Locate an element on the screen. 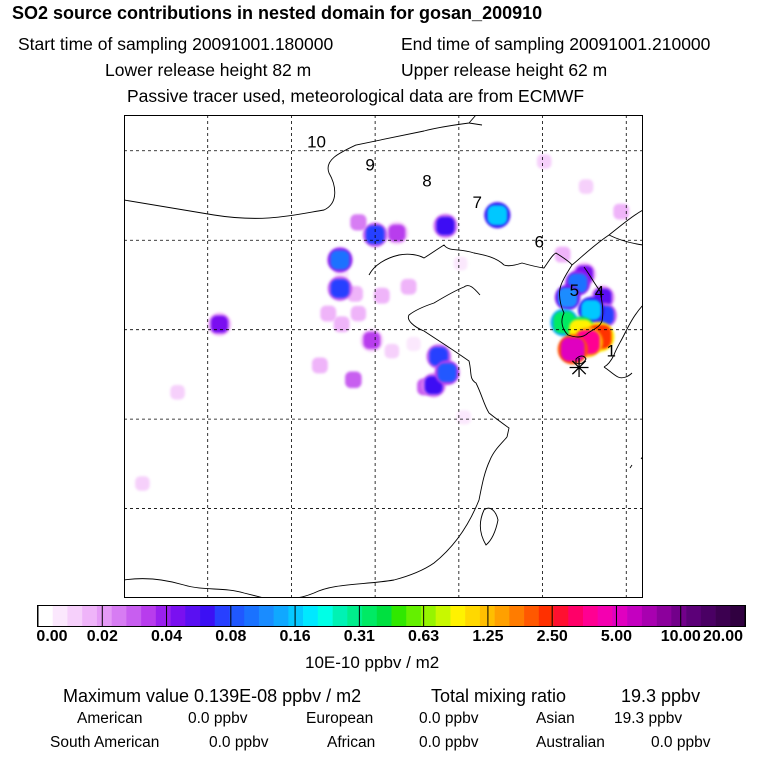 This screenshot has width=768, height=768. trajectory-hour-label: 7 is located at coordinates (477, 202).